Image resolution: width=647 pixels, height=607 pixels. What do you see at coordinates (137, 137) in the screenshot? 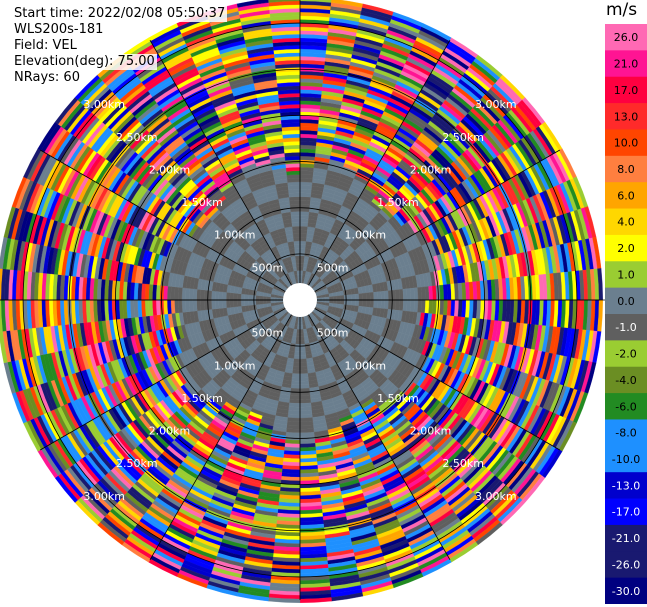
I see `range-ring-label: 2.50km` at bounding box center [137, 137].